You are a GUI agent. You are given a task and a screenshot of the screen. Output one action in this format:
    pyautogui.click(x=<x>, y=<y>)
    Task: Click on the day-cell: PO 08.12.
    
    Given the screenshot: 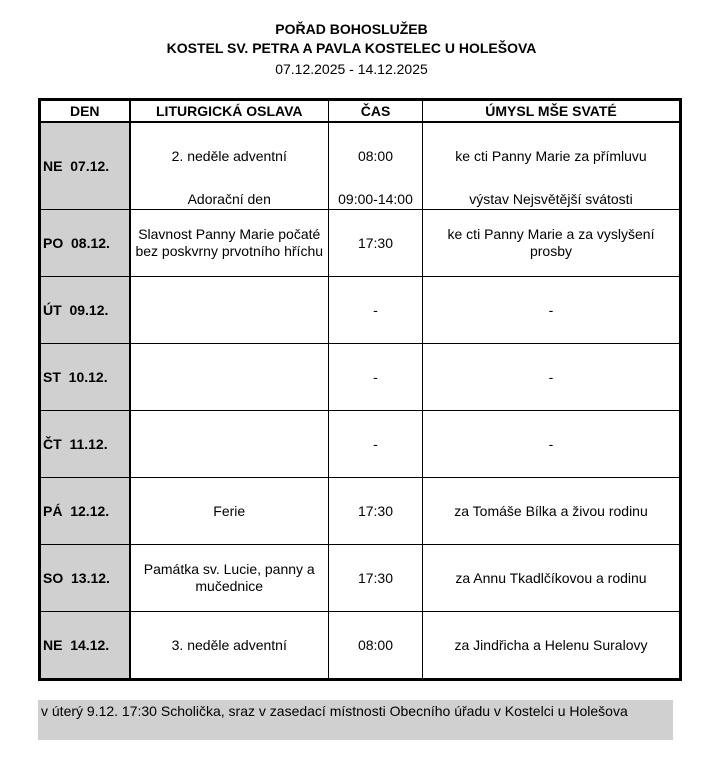 What is the action you would take?
    pyautogui.click(x=85, y=243)
    